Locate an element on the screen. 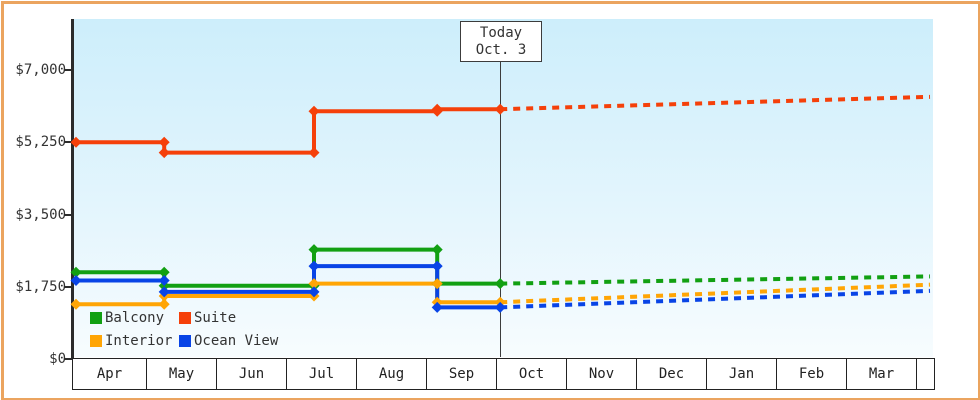  y-tick-label: $5,250 is located at coordinates (40, 142).